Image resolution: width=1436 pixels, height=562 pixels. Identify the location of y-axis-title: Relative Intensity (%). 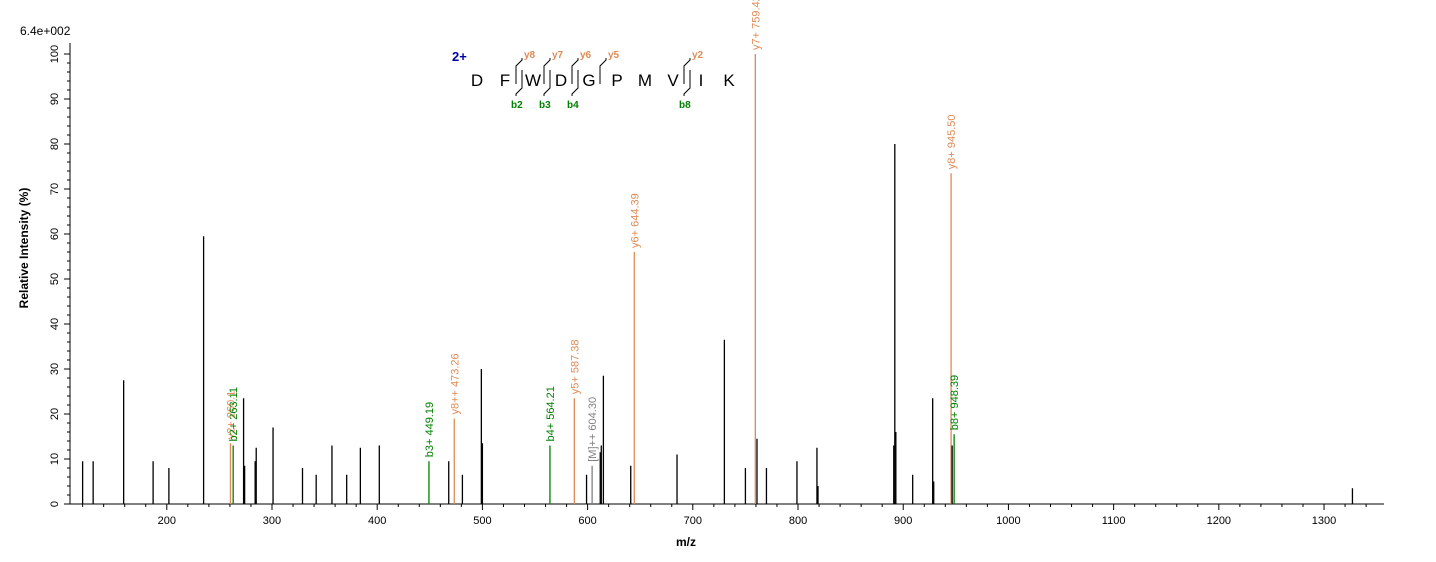
(24, 248).